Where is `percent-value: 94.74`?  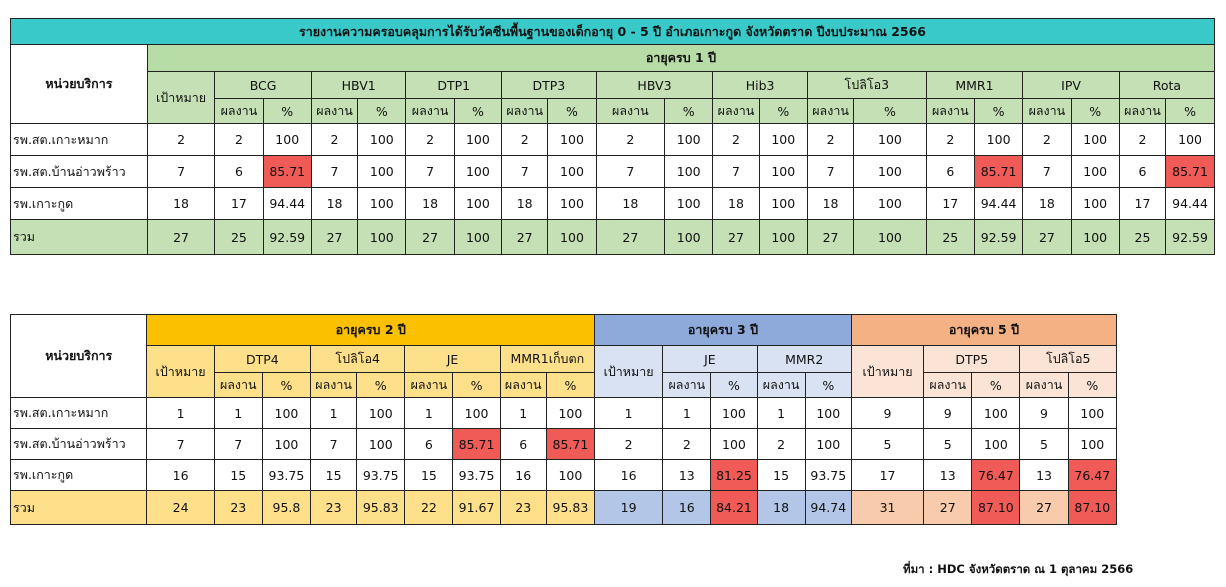 percent-value: 94.74 is located at coordinates (828, 507).